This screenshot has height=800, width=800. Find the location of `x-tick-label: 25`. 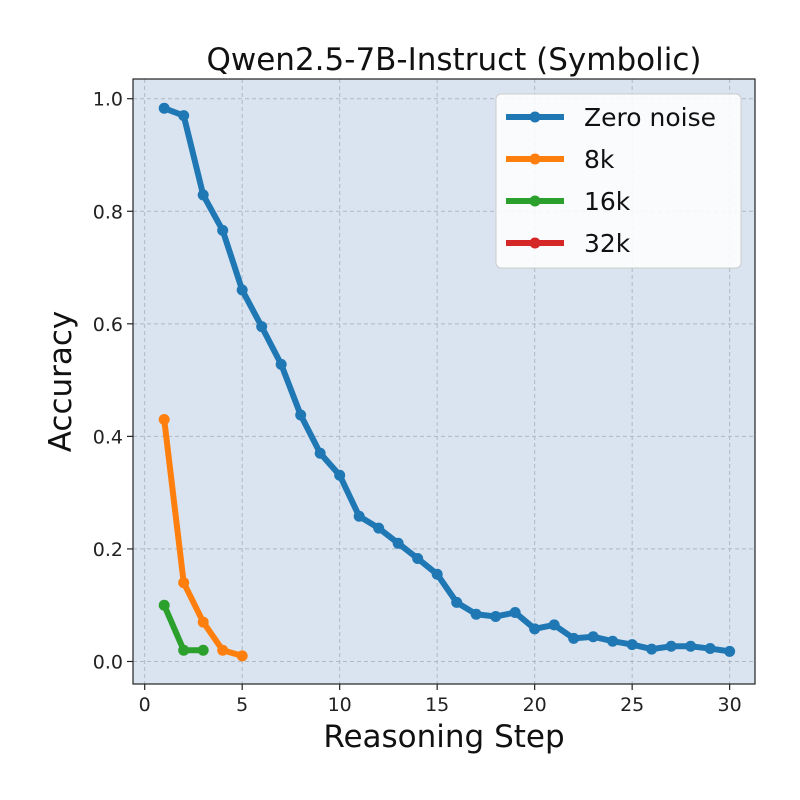

x-tick-label: 25 is located at coordinates (632, 705).